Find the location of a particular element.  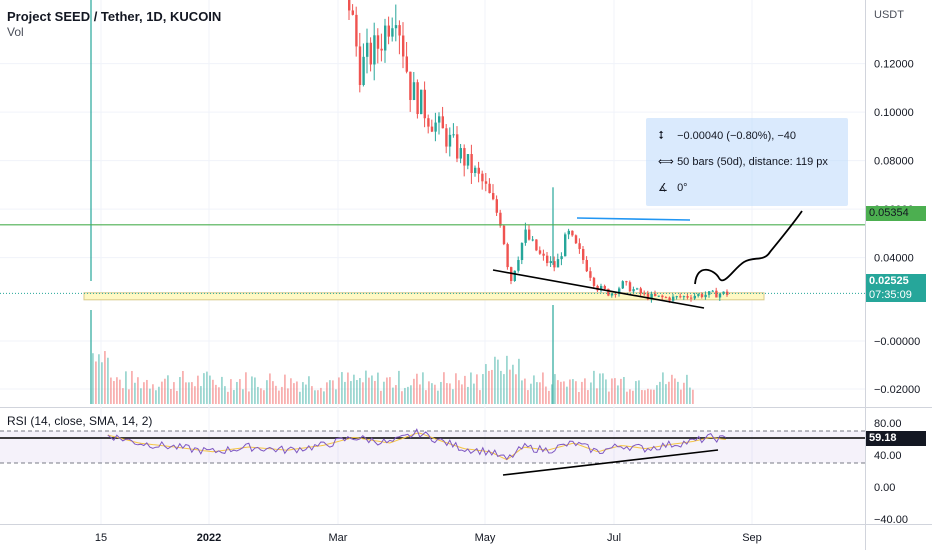

rsi-tick-label: 40.00 is located at coordinates (888, 456).